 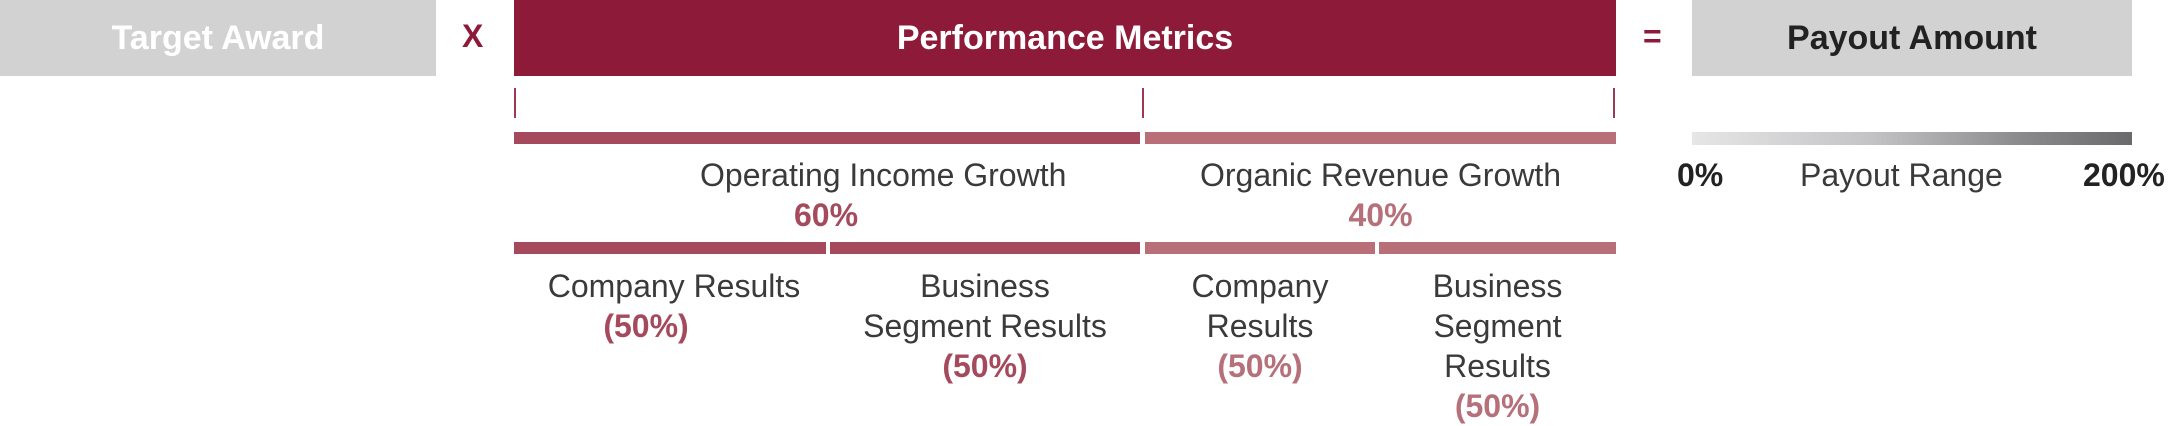 I want to click on or-segment-results-line-2: Segment, so click(x=1497, y=326).